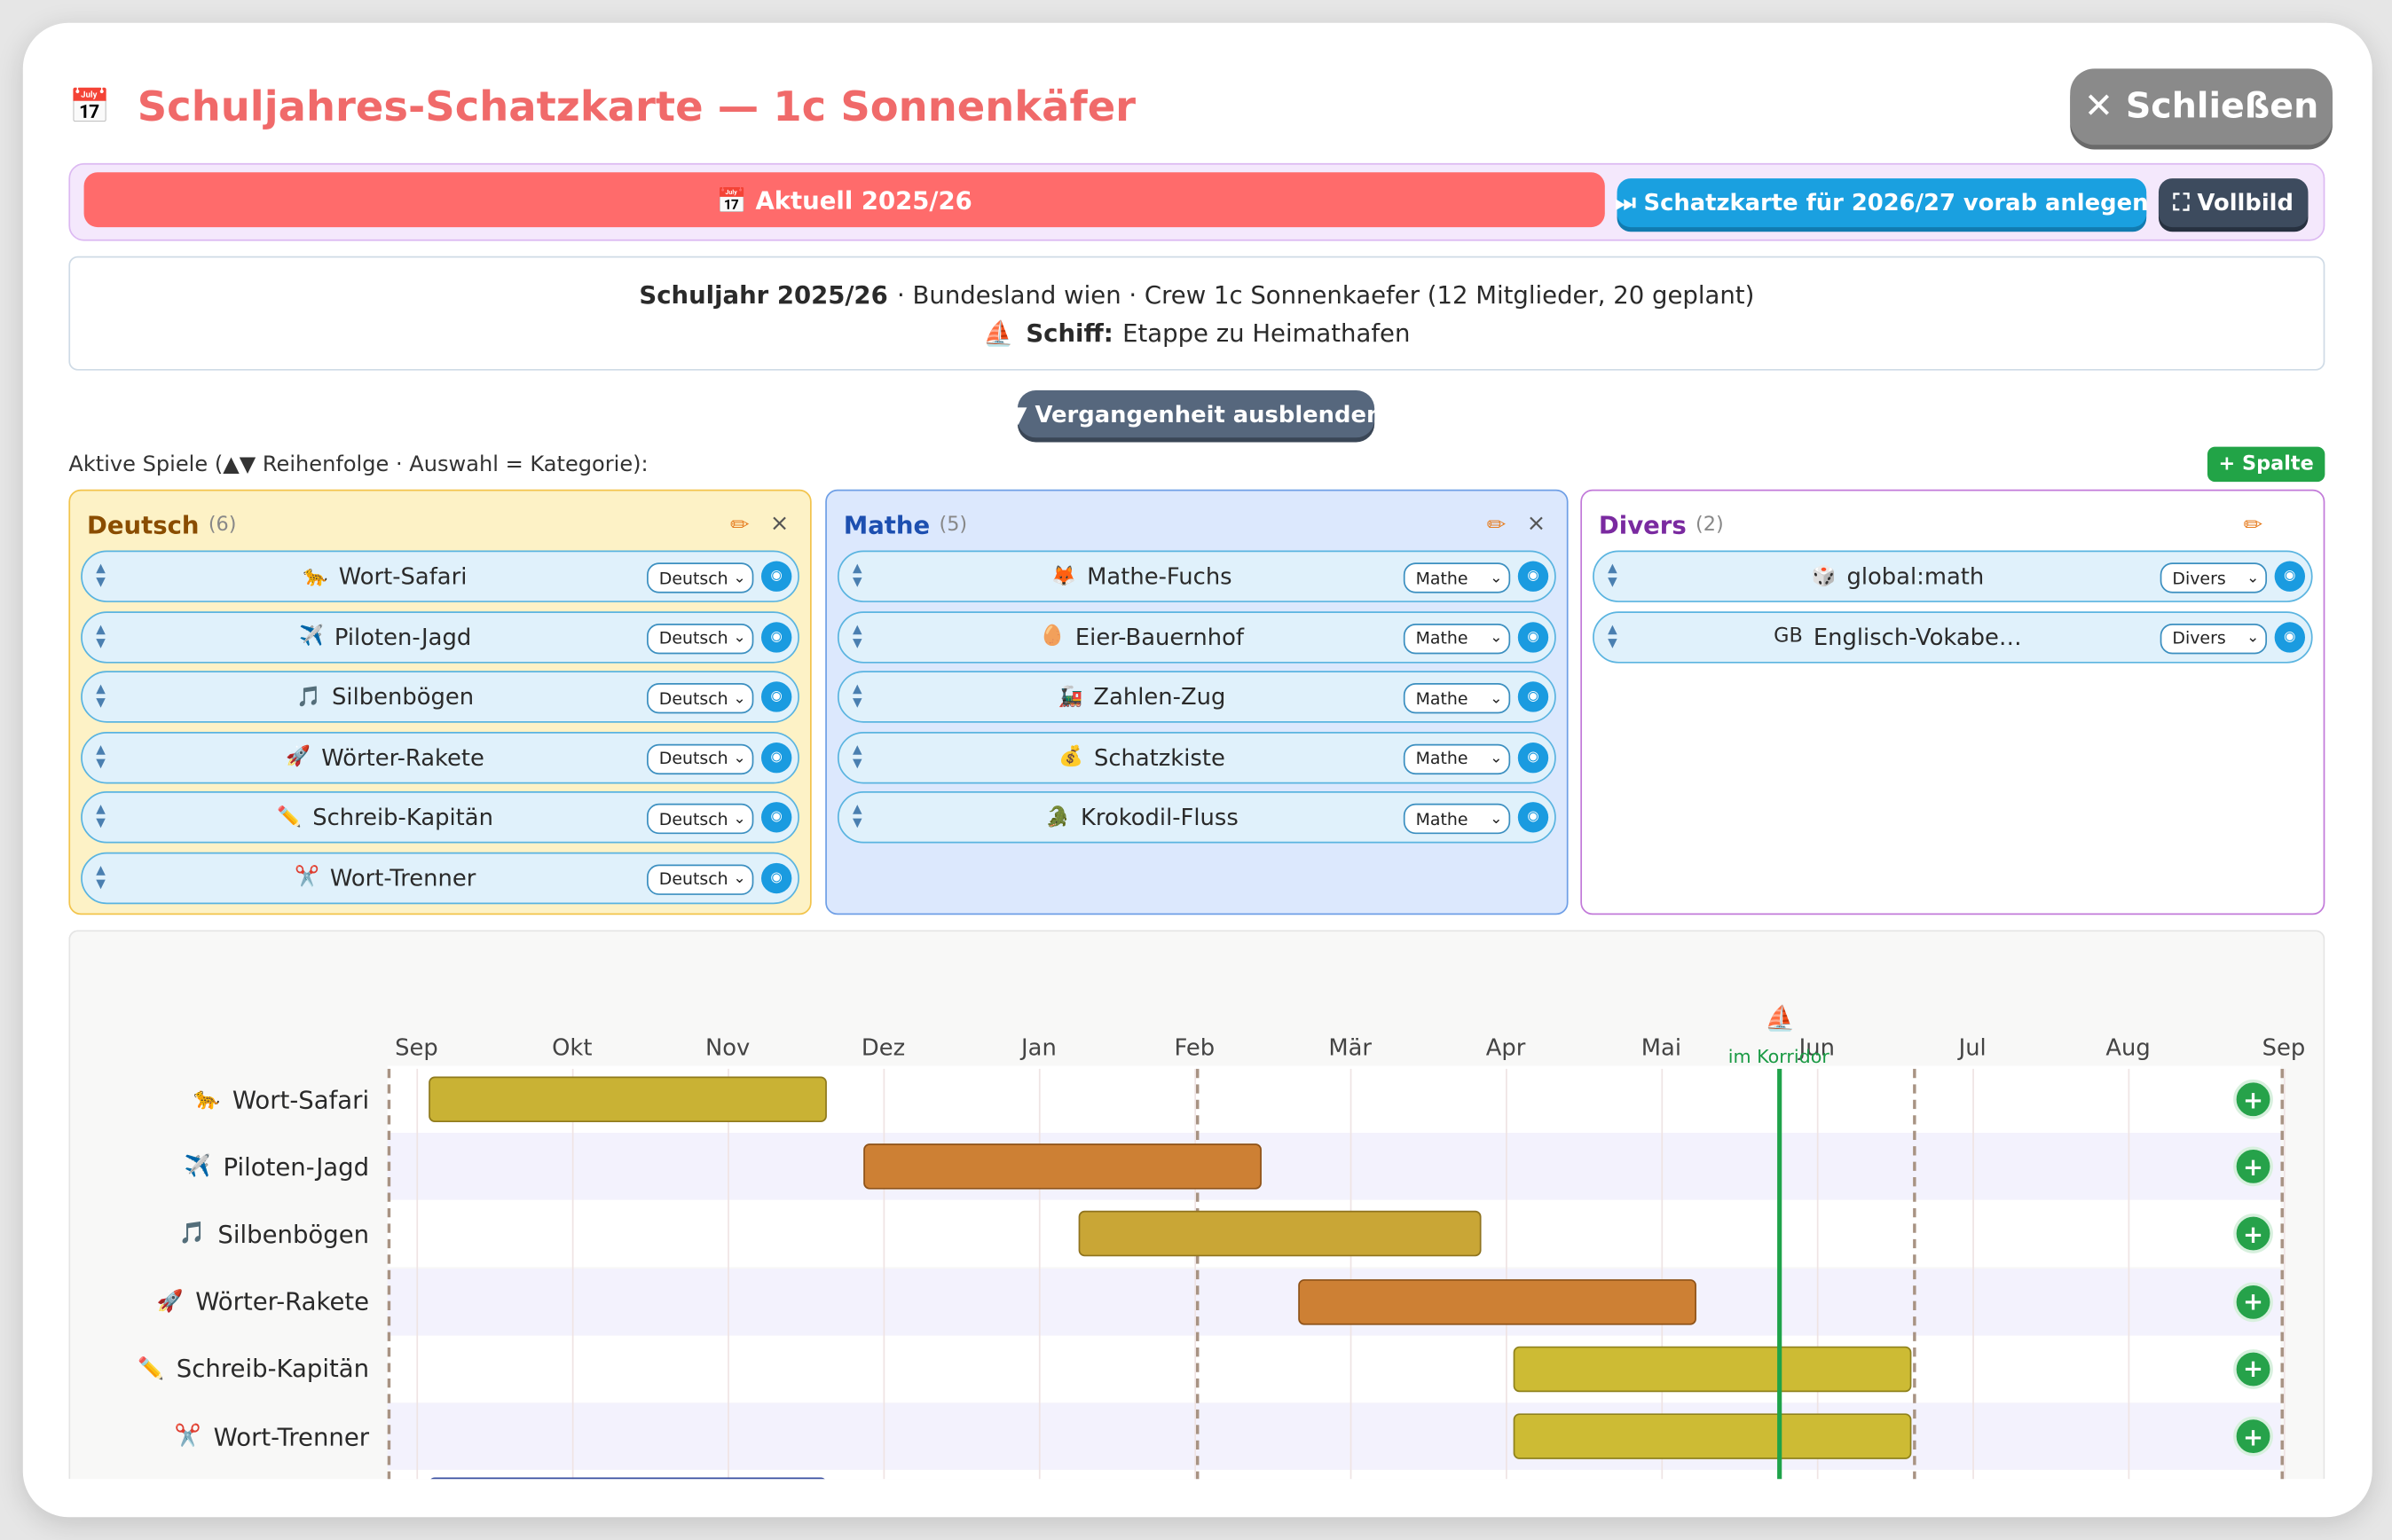  Describe the element at coordinates (763, 294) in the screenshot. I see `year-label: Schuljahr 2025/26` at that location.